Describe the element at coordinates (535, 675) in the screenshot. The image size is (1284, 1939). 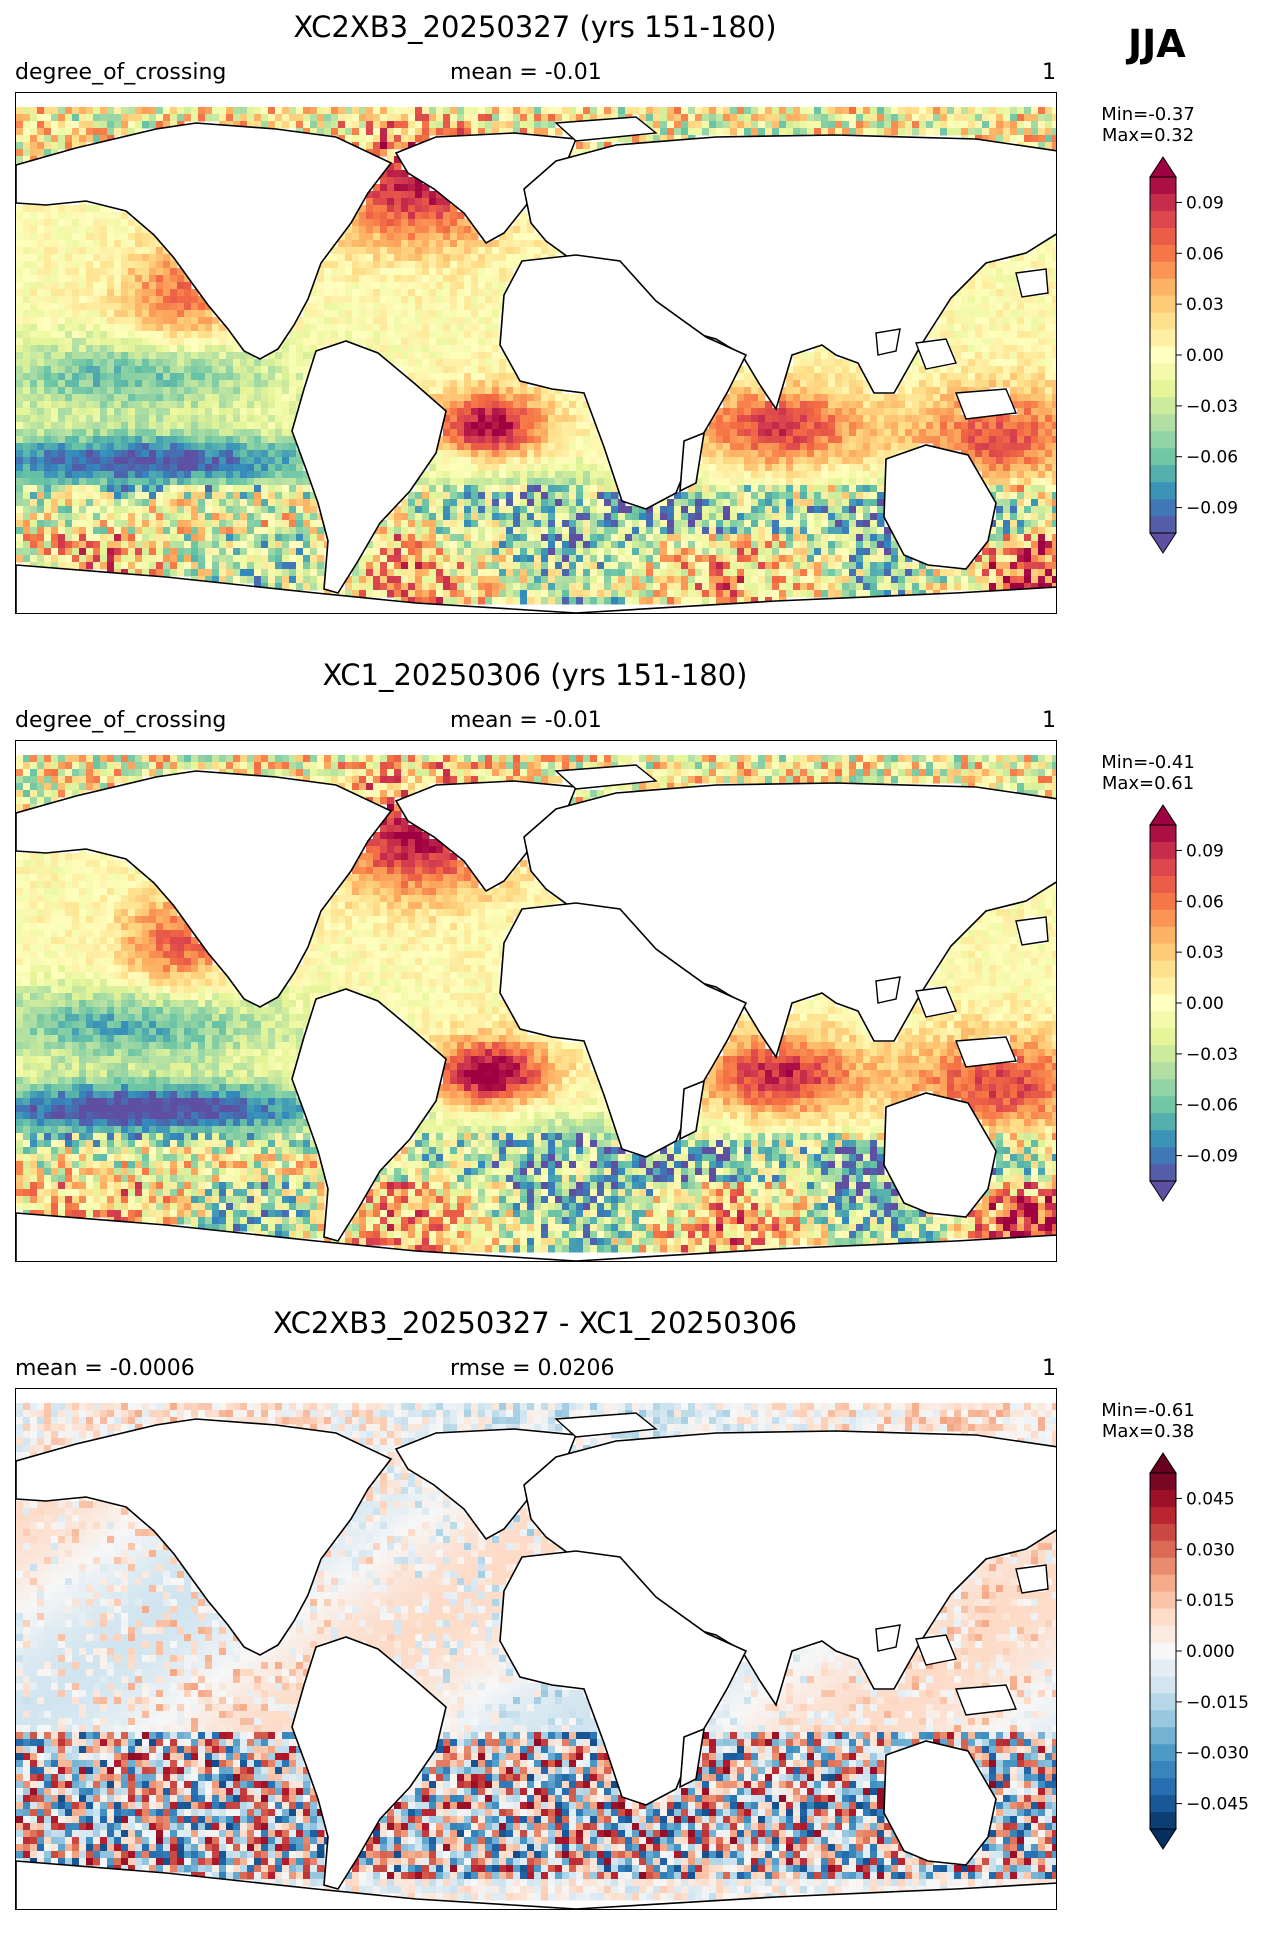
I see `panel-title: XC1_20250306 (yrs 151-180)` at that location.